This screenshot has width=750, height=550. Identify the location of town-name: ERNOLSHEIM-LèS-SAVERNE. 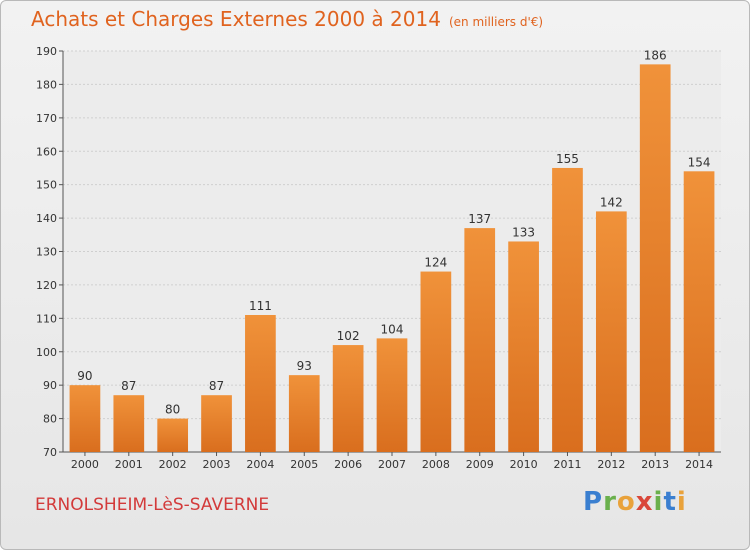
(152, 505).